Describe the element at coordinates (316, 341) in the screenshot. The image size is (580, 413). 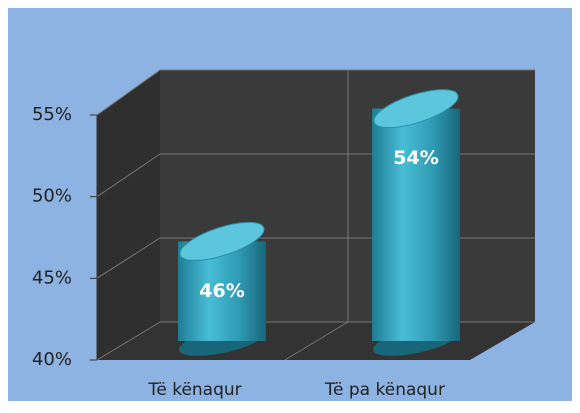
I see `floor-divider` at that location.